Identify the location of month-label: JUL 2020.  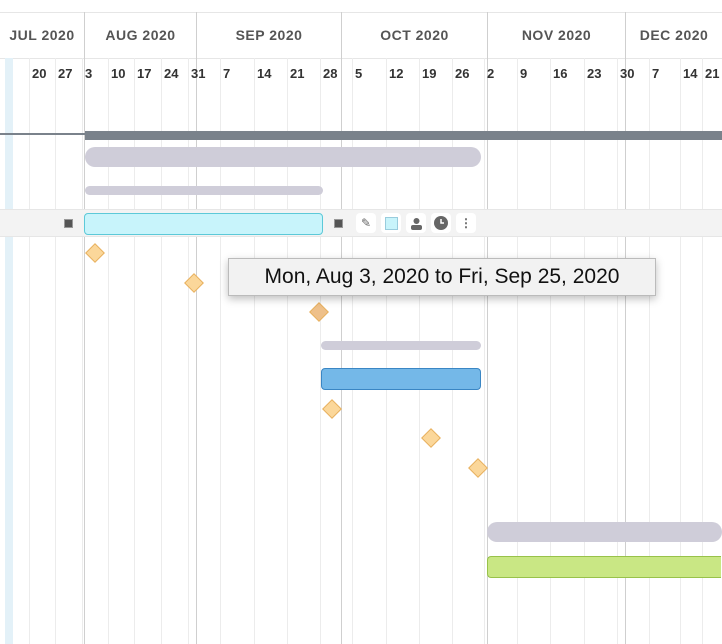
(42, 35).